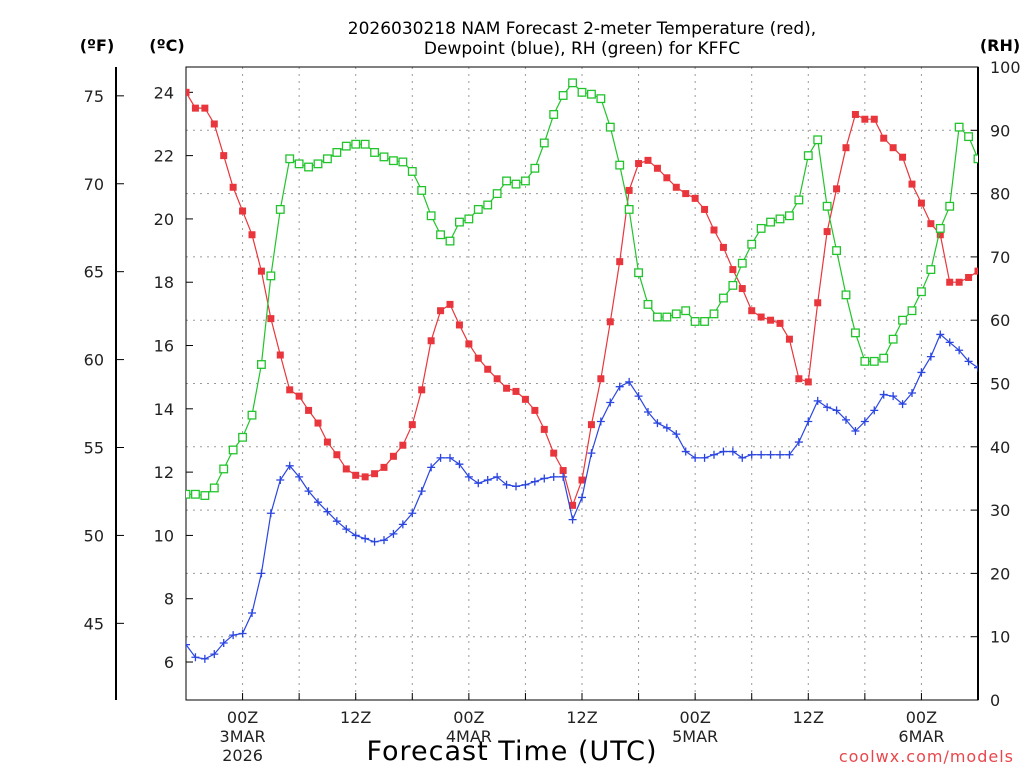 The image size is (1024, 772). I want to click on rh-tick-label: 30, so click(1000, 510).